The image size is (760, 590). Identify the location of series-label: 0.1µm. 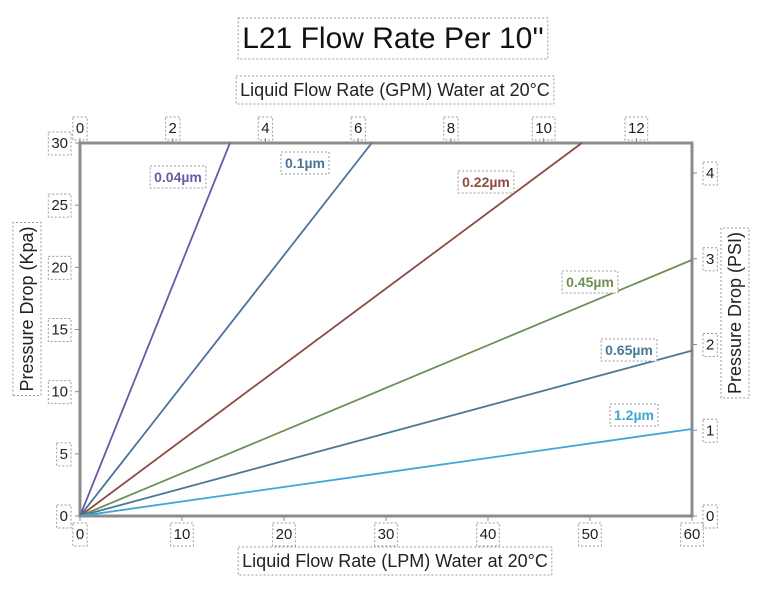
(305, 163).